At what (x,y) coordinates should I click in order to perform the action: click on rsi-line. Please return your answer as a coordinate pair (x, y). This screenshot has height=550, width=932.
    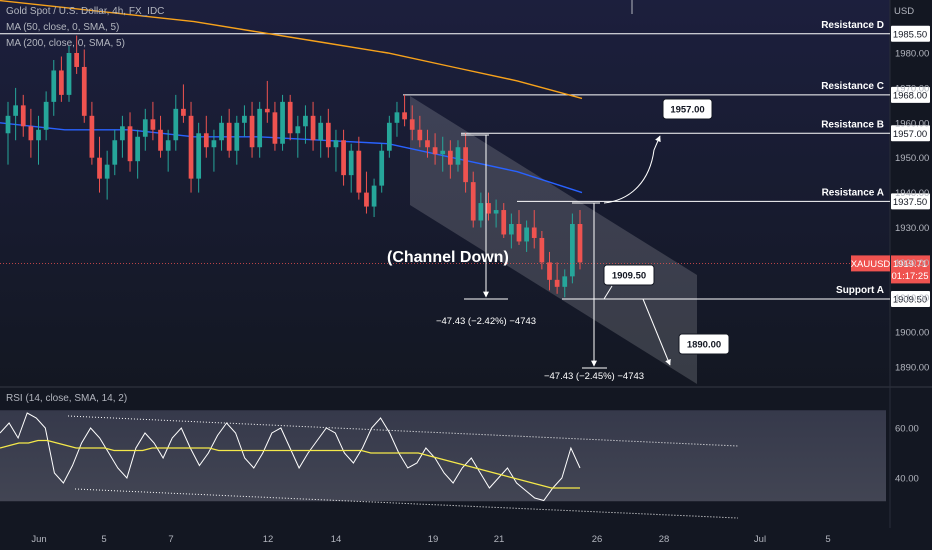
    Looking at the image, I should click on (290, 457).